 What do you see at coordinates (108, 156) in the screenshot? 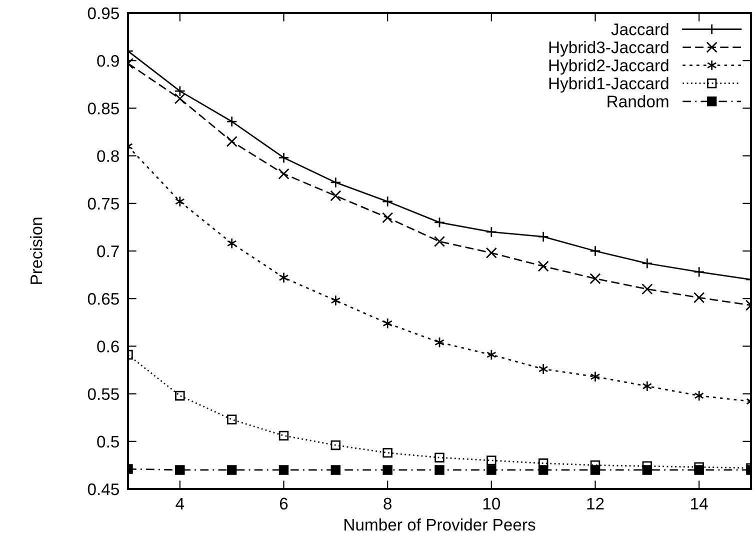
I see `y-tick-label: 0.8` at bounding box center [108, 156].